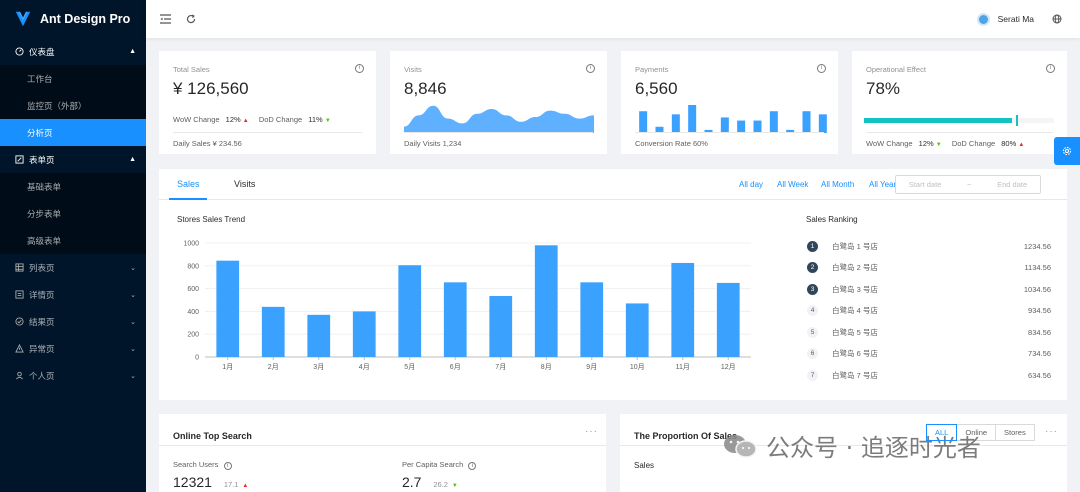 The image size is (1080, 492). What do you see at coordinates (245, 184) in the screenshot?
I see `tab-visits: Visits` at bounding box center [245, 184].